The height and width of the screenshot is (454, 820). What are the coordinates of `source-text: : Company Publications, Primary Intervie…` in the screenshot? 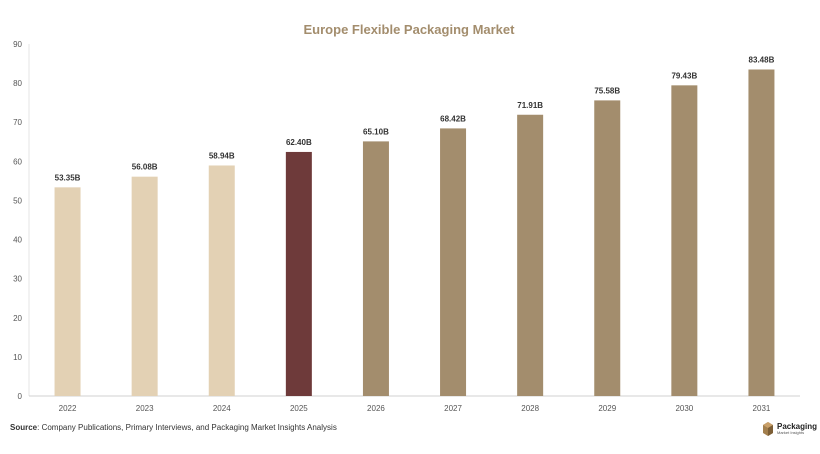 It's located at (187, 427).